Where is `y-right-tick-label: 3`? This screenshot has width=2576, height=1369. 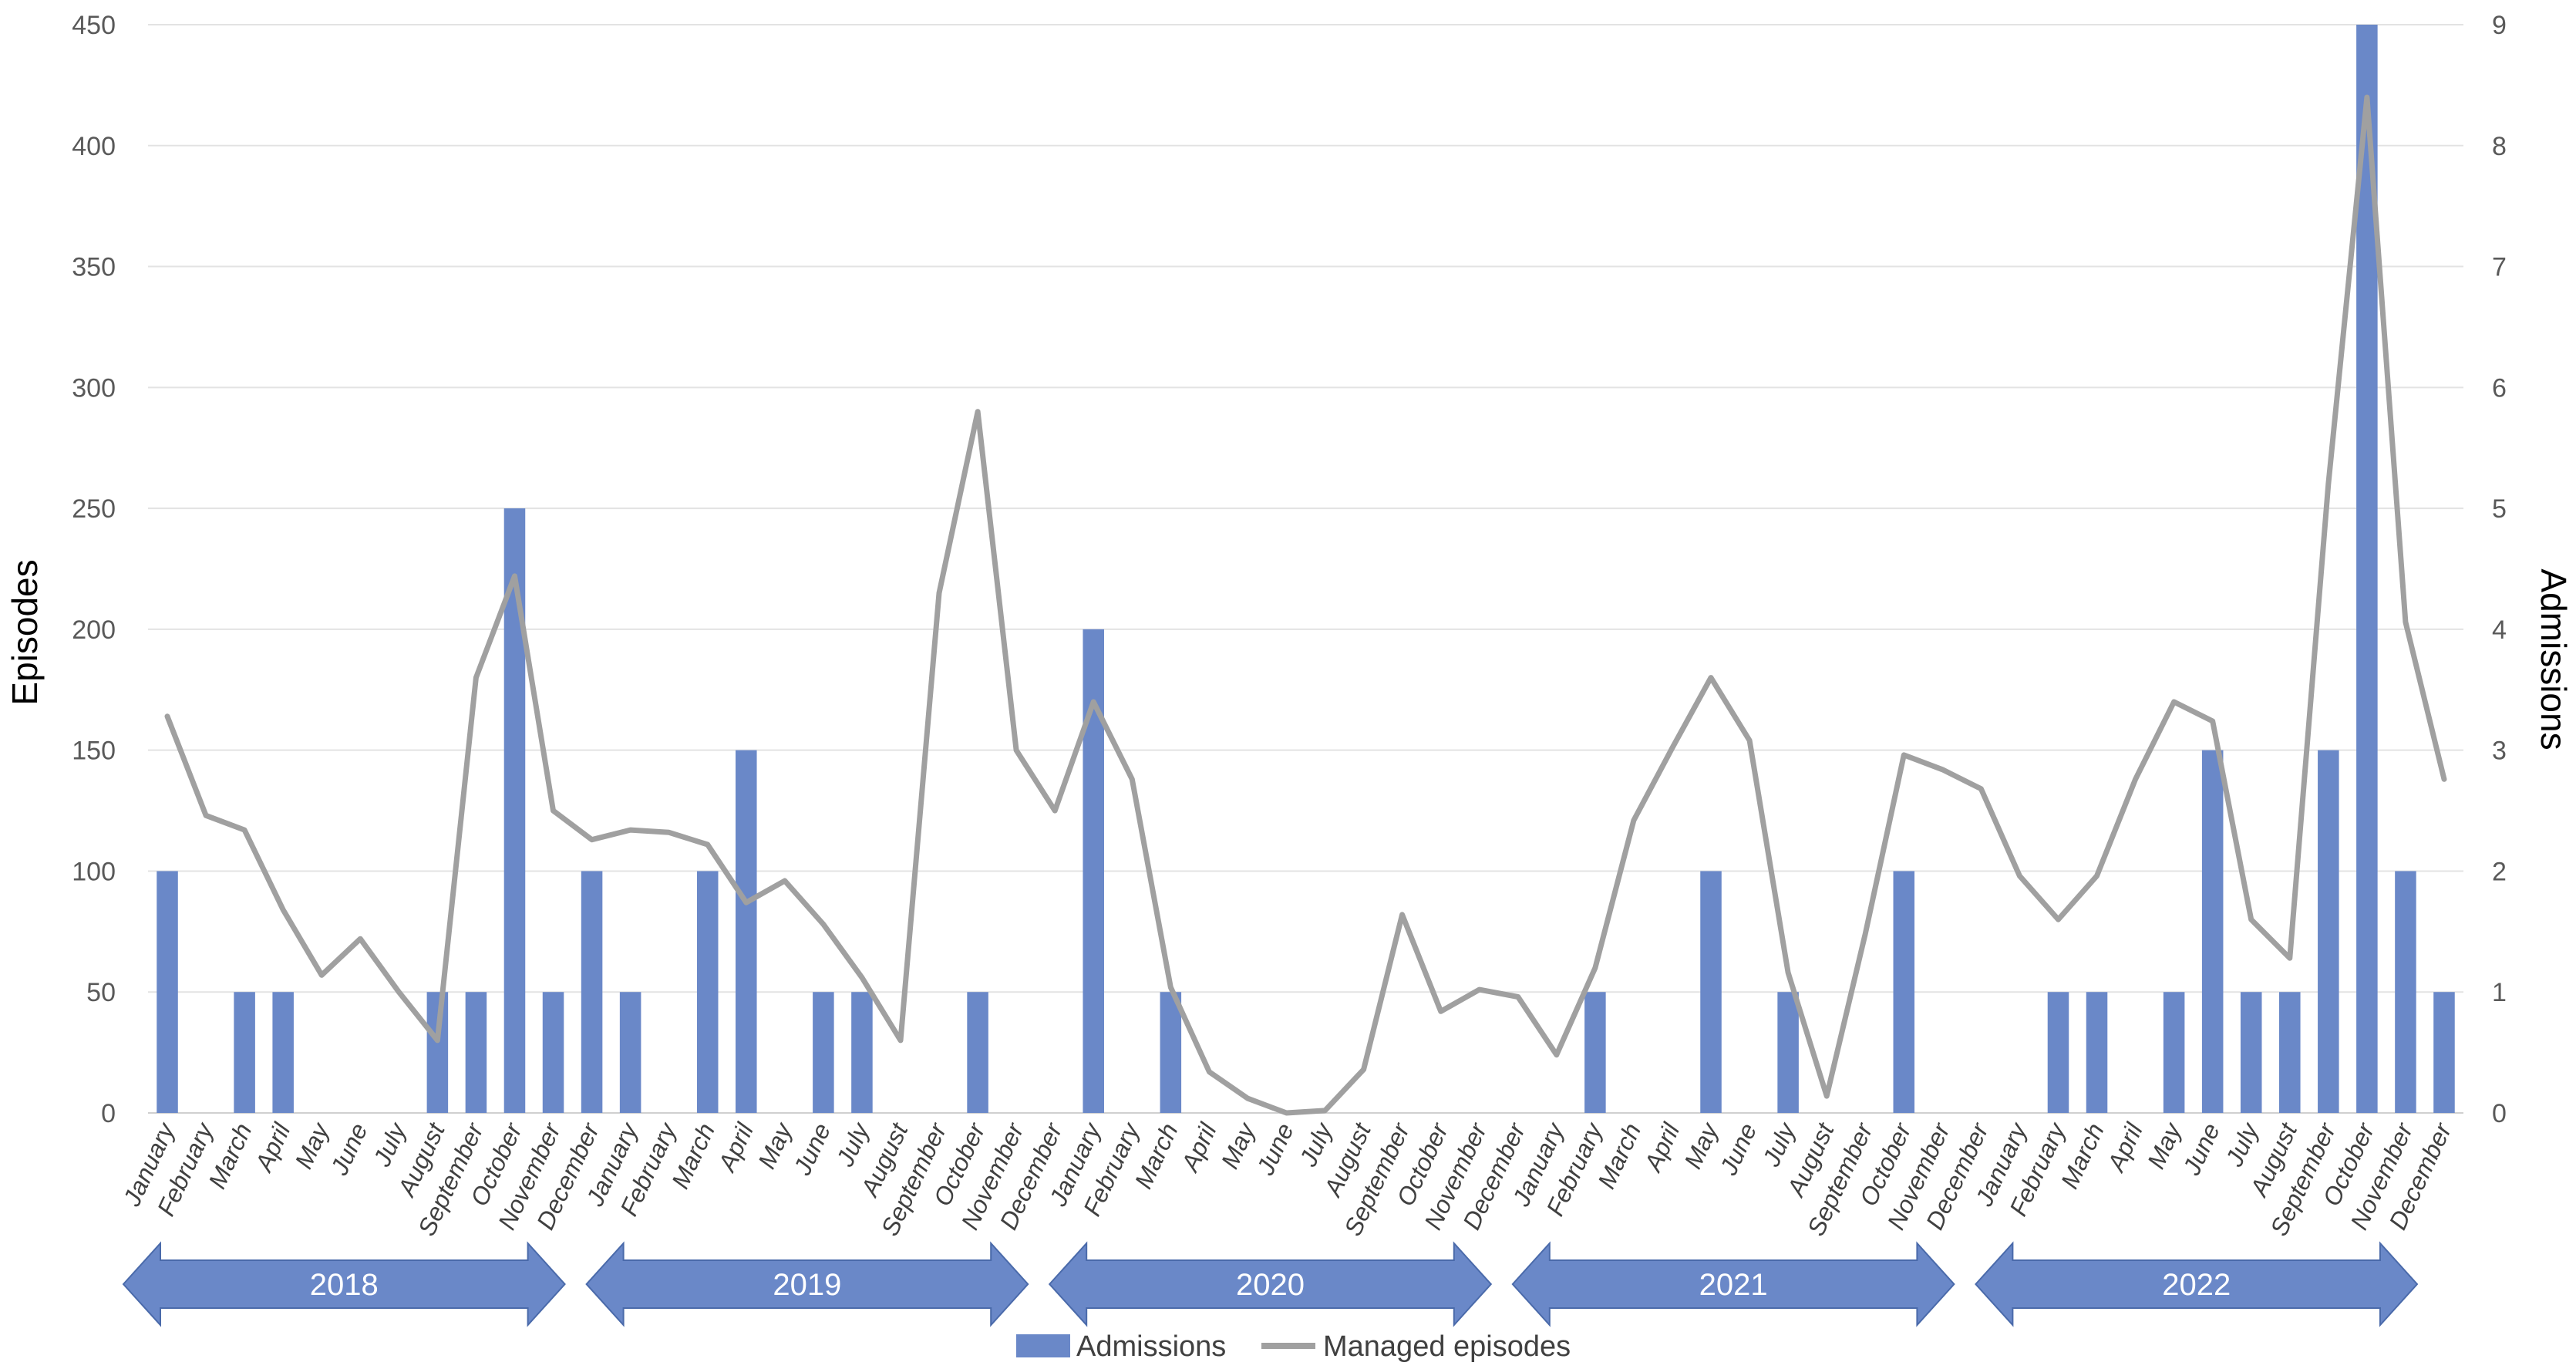
y-right-tick-label: 3 is located at coordinates (2499, 751).